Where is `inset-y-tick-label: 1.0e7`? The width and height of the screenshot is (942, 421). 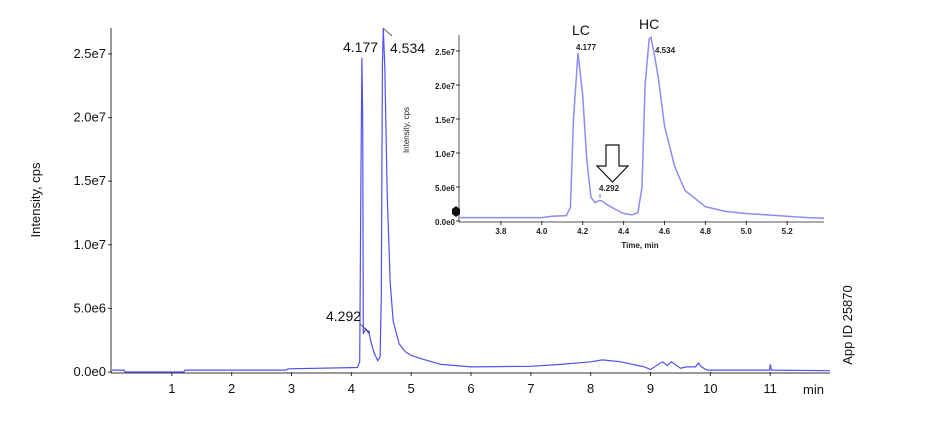
inset-y-tick-label: 1.0e7 is located at coordinates (445, 154).